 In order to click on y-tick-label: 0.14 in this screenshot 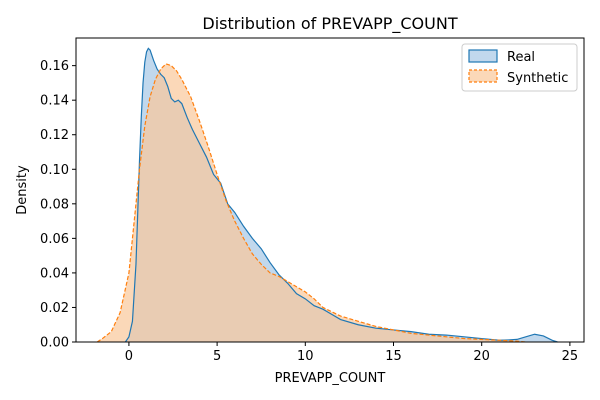, I will do `click(54, 101)`.